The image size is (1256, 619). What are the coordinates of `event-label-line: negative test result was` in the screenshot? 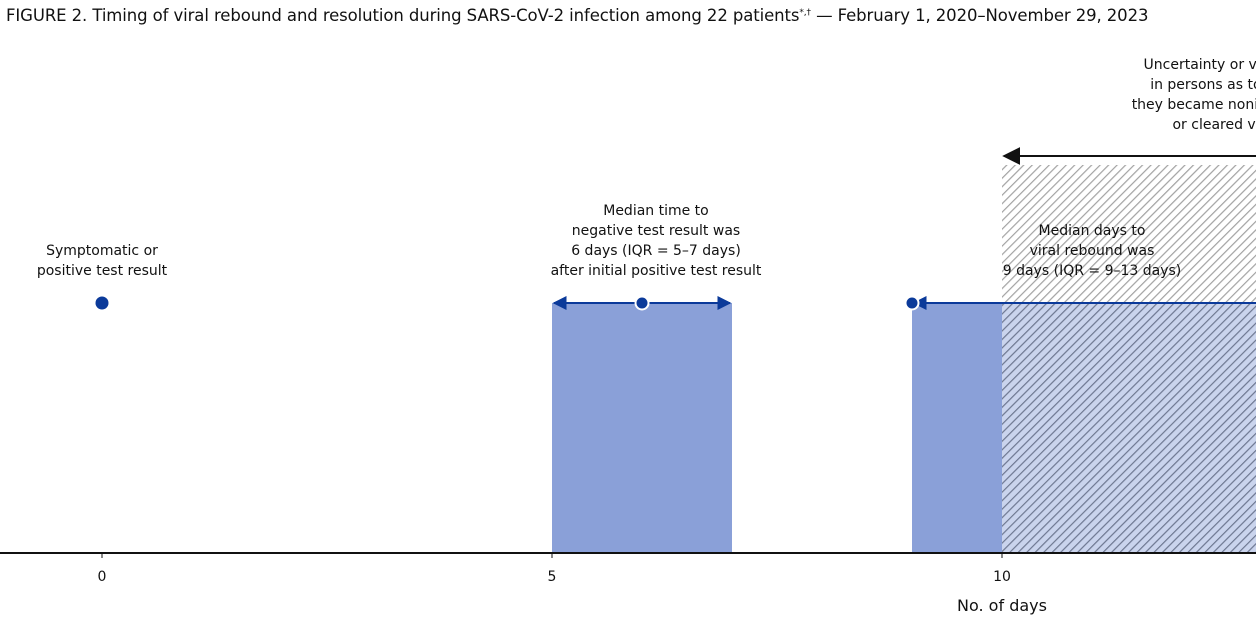 It's located at (656, 231).